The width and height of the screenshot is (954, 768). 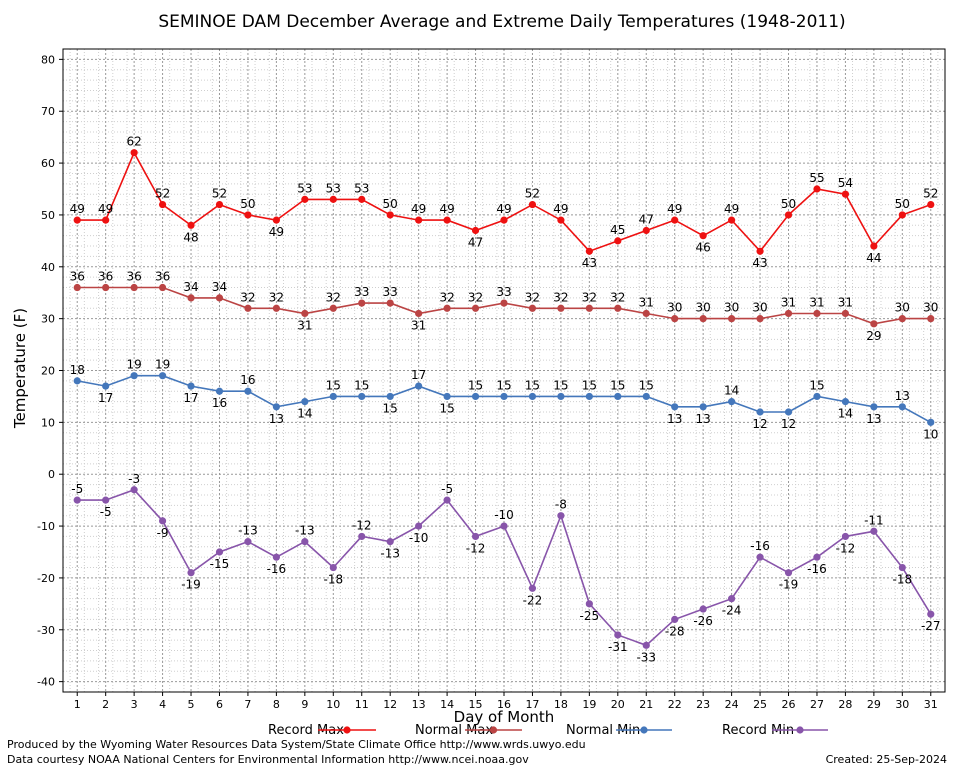 What do you see at coordinates (77, 277) in the screenshot?
I see `data-label-normal-max: 36` at bounding box center [77, 277].